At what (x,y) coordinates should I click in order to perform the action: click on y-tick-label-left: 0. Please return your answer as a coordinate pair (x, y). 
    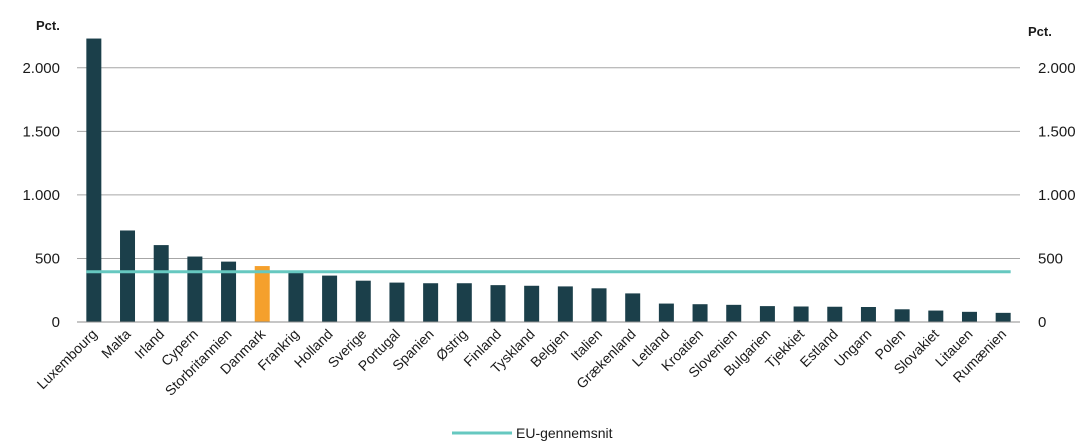
    Looking at the image, I should click on (56, 322).